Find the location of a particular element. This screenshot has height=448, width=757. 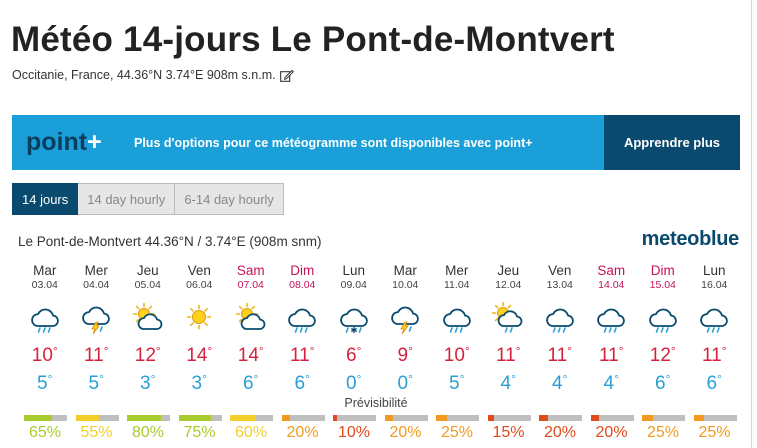

day-column: Lun 16.04 11° 6° is located at coordinates (715, 328).